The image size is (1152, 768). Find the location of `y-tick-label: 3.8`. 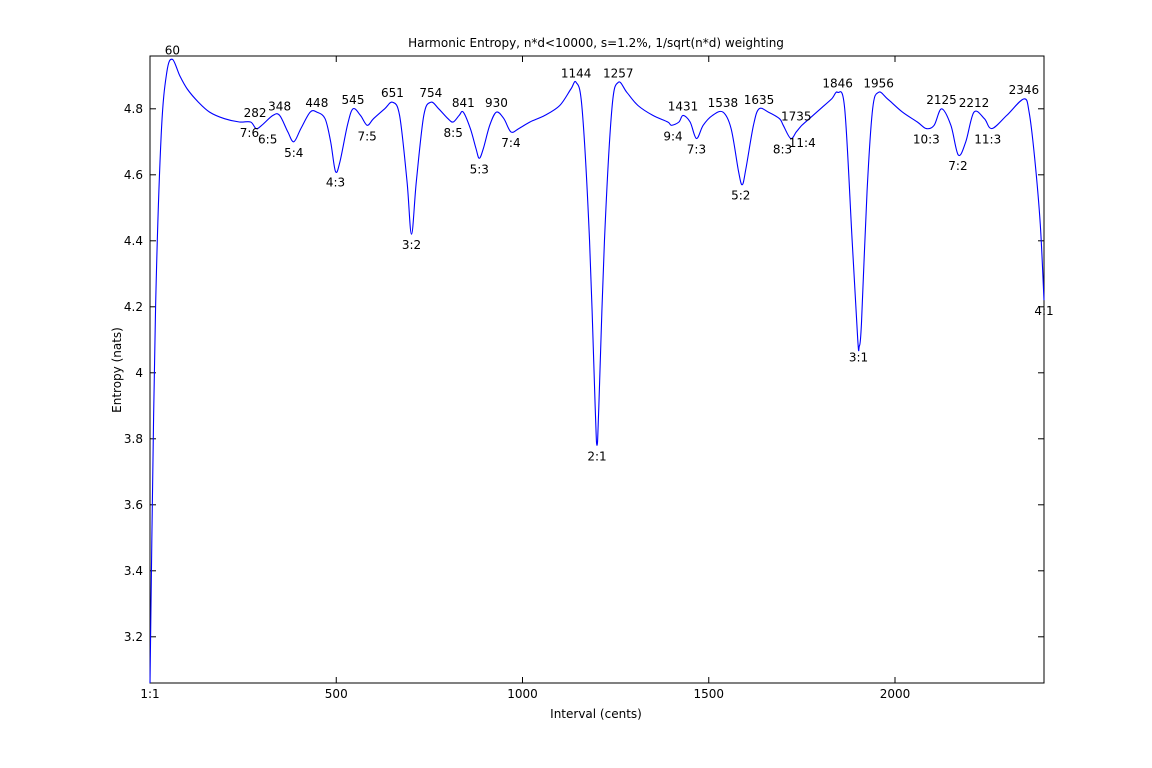

y-tick-label: 3.8 is located at coordinates (133, 439).